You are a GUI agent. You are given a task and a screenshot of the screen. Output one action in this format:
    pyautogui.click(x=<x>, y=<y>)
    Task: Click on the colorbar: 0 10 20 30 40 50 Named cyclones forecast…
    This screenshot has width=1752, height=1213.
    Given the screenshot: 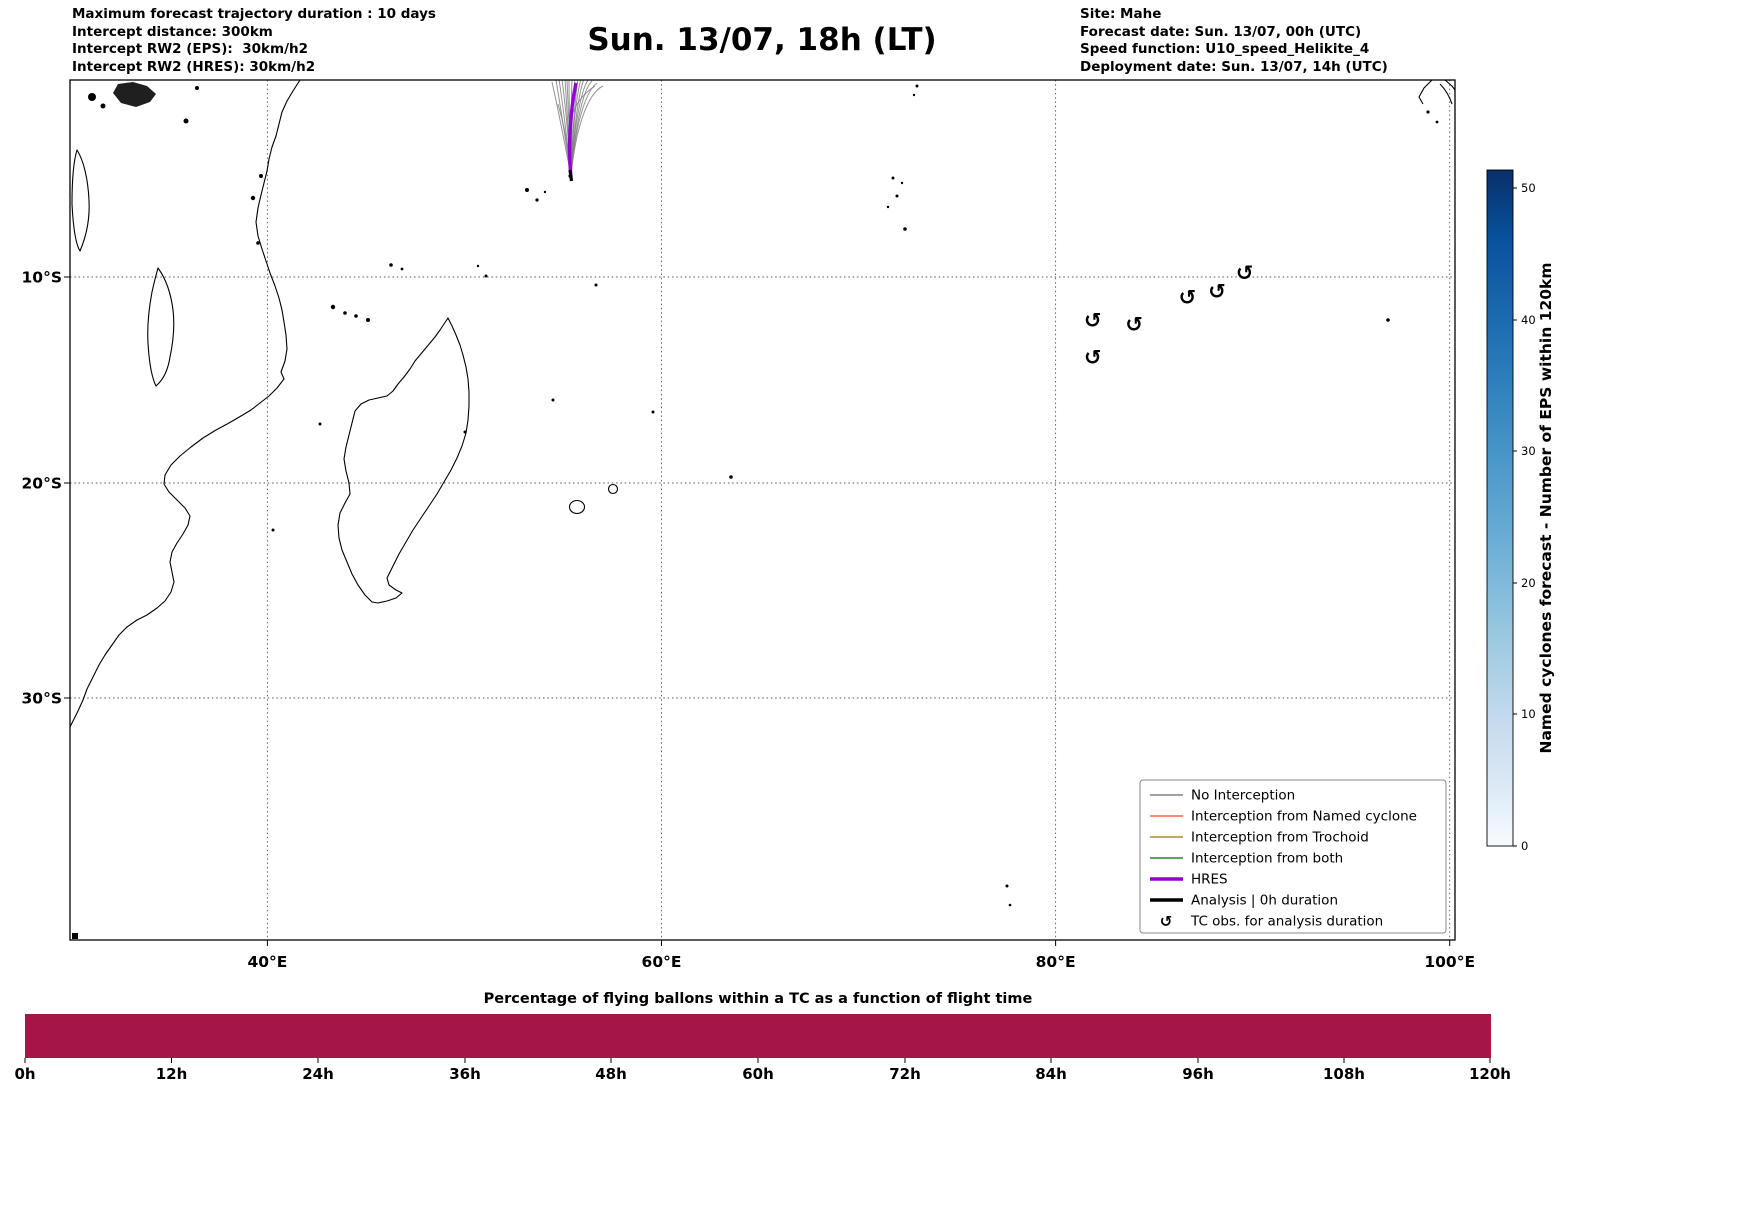 What is the action you would take?
    pyautogui.click(x=1520, y=511)
    